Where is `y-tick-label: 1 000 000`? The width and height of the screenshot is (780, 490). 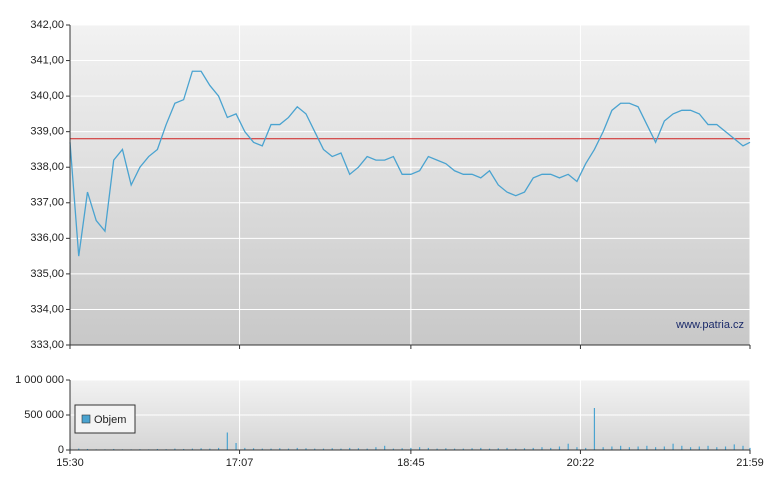 y-tick-label: 1 000 000 is located at coordinates (39, 380).